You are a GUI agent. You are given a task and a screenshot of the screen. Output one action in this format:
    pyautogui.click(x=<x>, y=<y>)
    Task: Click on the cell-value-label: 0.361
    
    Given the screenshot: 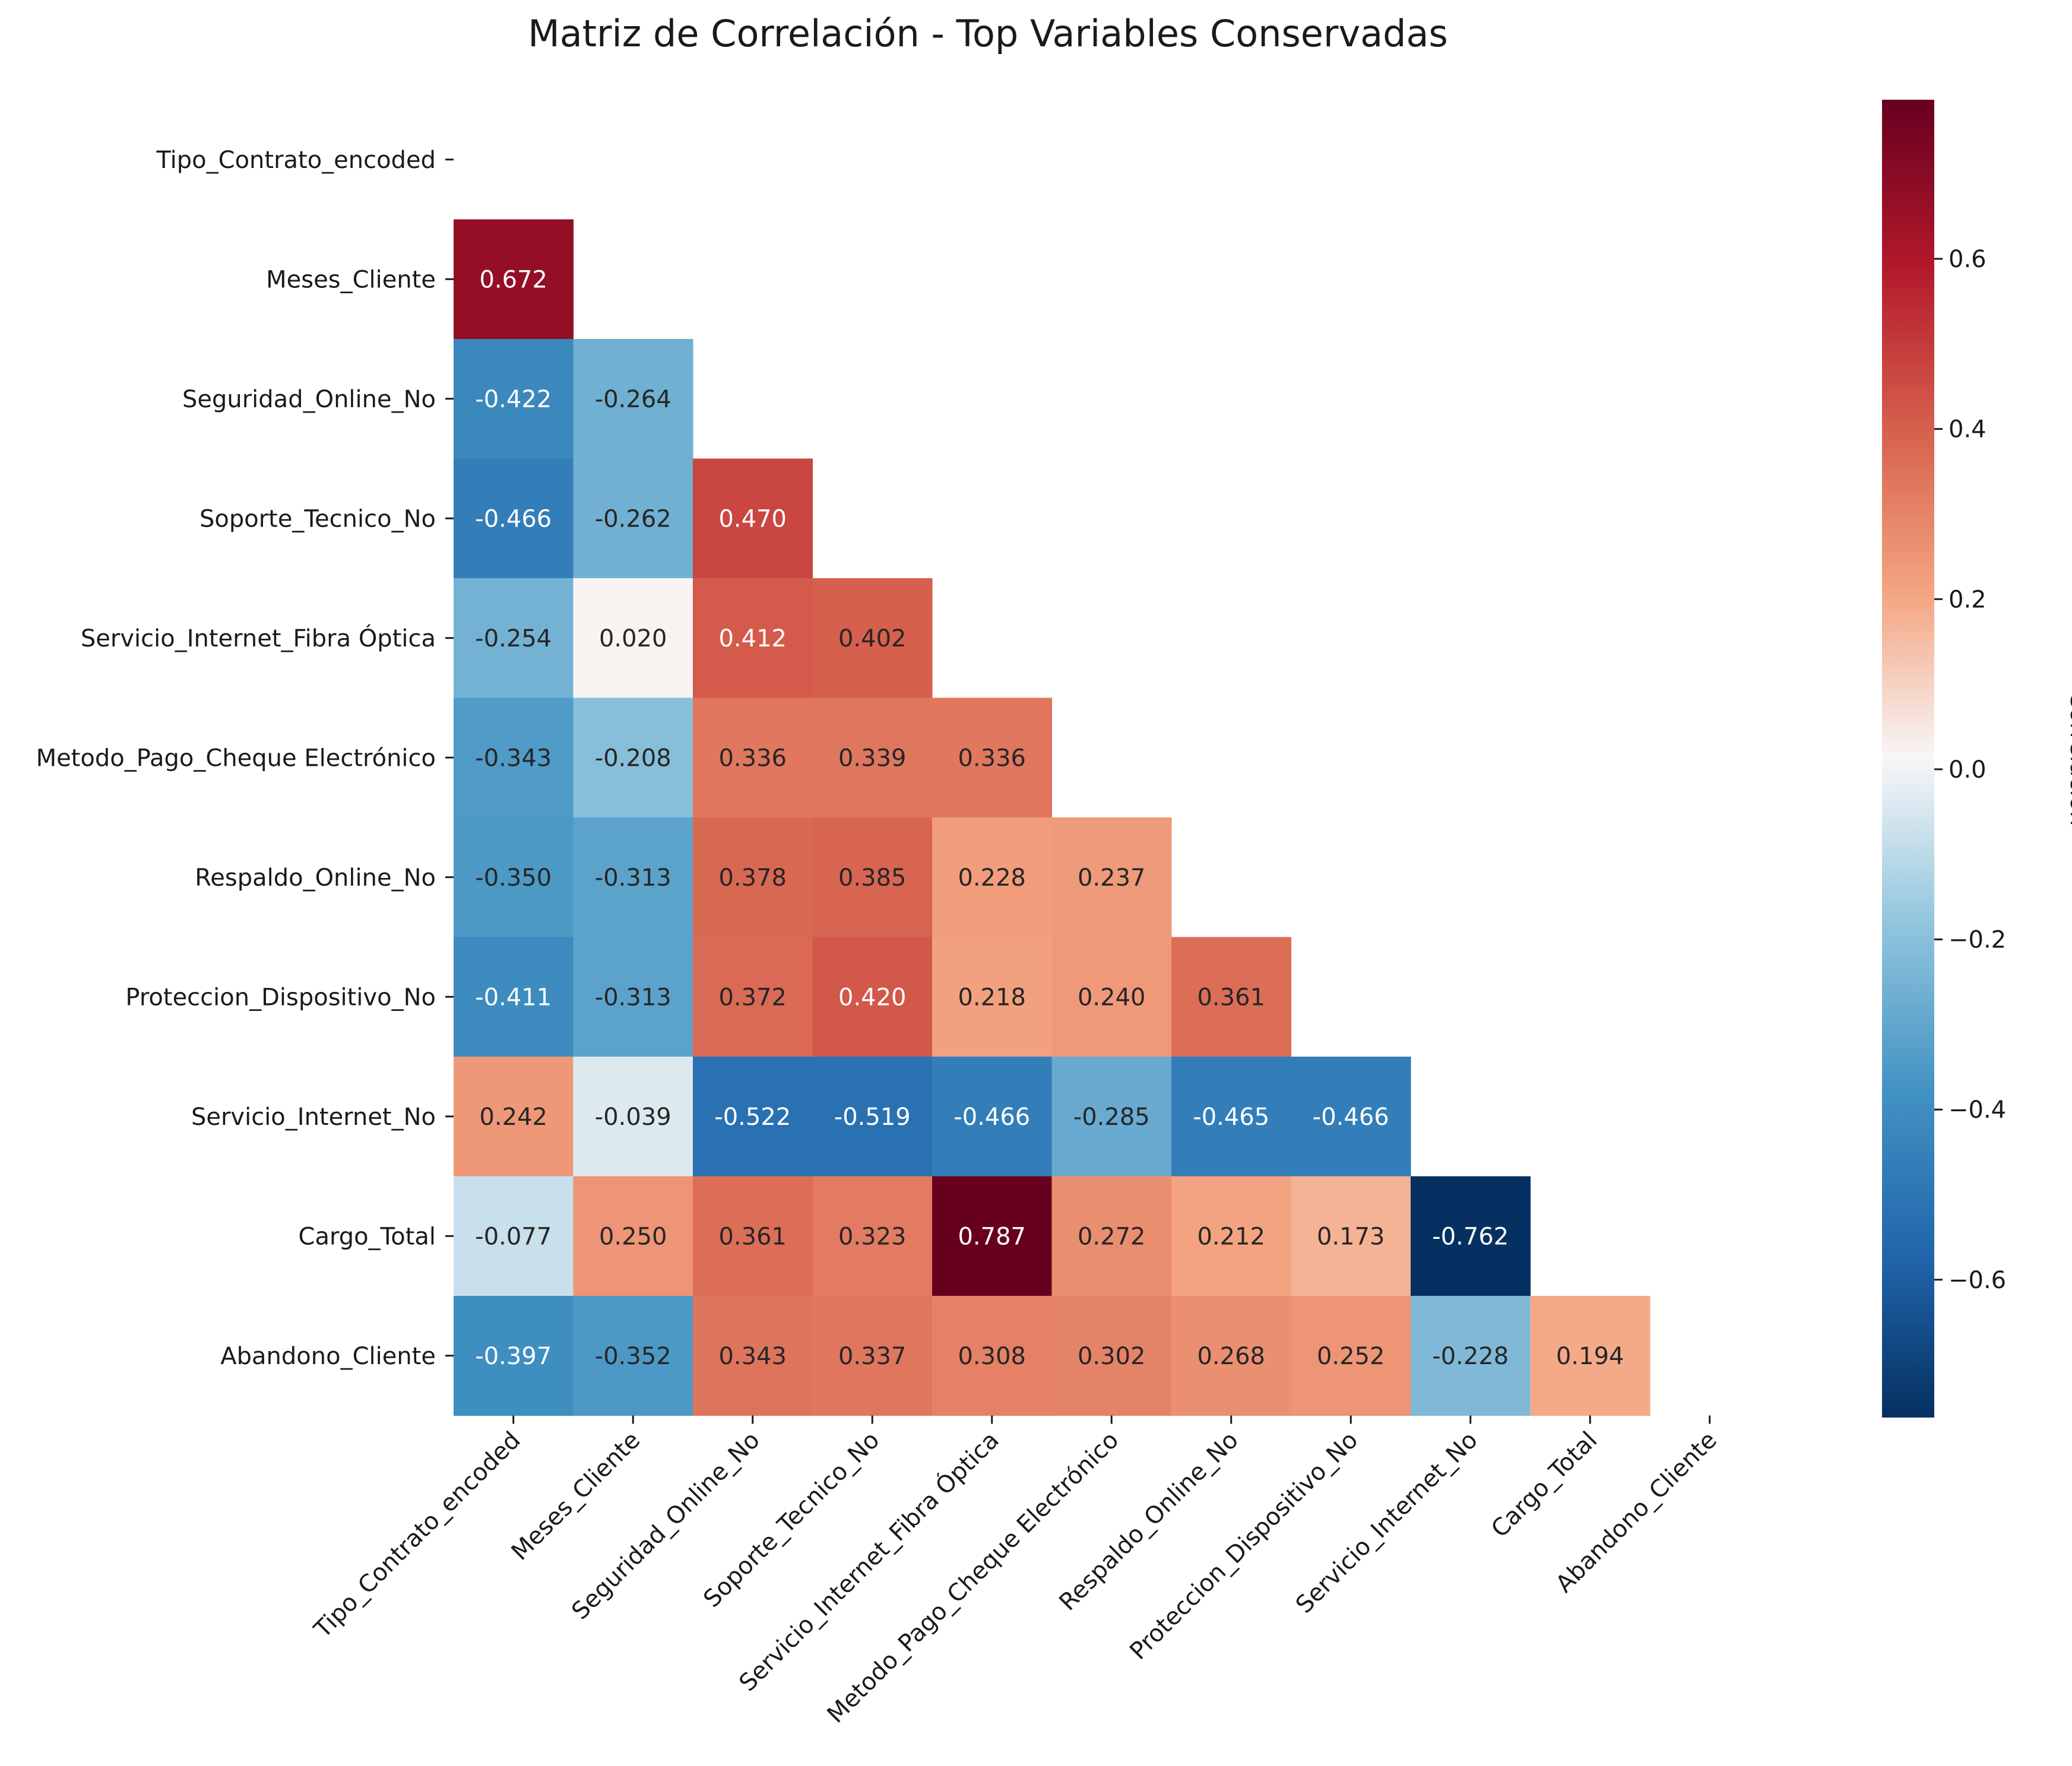 What is the action you would take?
    pyautogui.click(x=752, y=1237)
    